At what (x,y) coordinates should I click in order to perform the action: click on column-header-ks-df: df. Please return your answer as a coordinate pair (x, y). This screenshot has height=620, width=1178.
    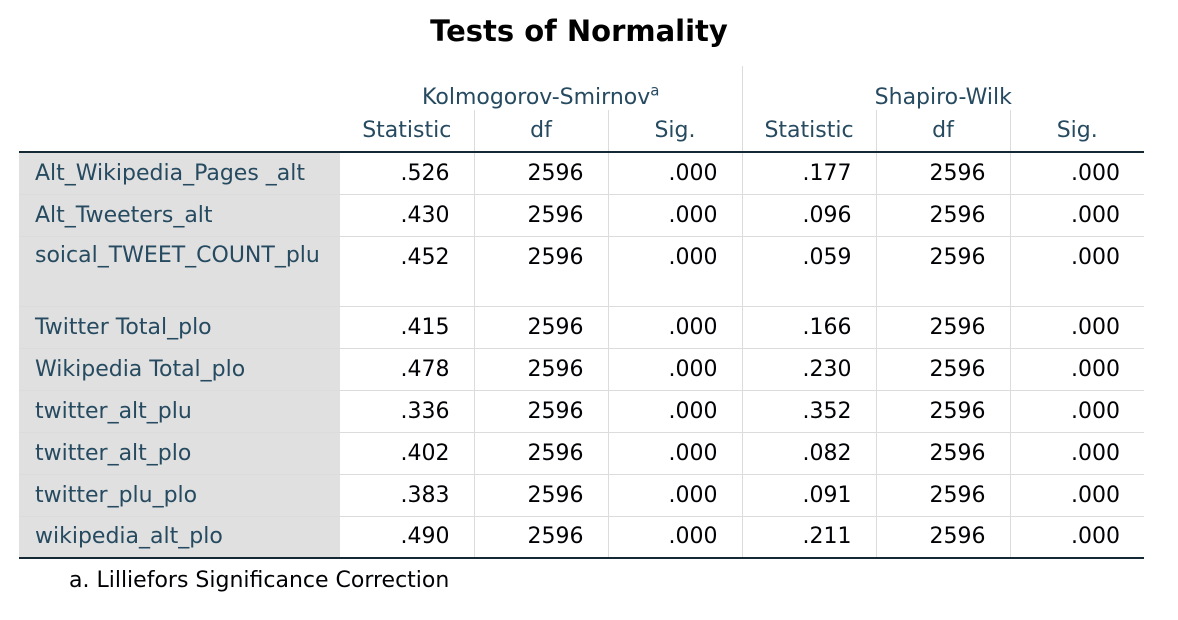
    Looking at the image, I should click on (541, 131).